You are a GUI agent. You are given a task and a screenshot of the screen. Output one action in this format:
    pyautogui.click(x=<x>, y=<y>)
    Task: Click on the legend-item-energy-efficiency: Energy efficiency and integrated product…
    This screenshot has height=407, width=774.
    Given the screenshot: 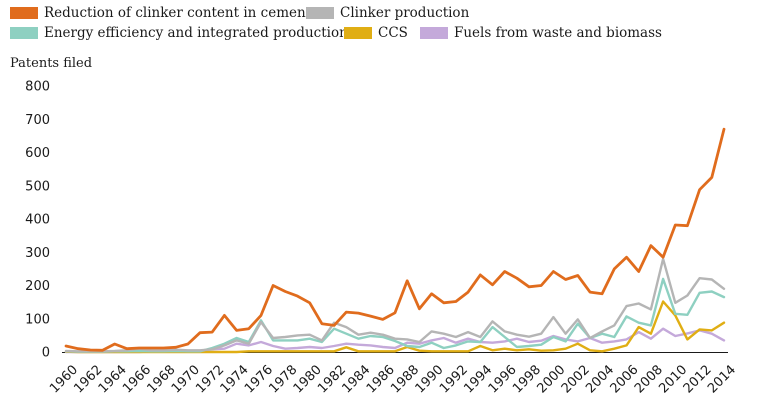 What is the action you would take?
    pyautogui.click(x=179, y=33)
    